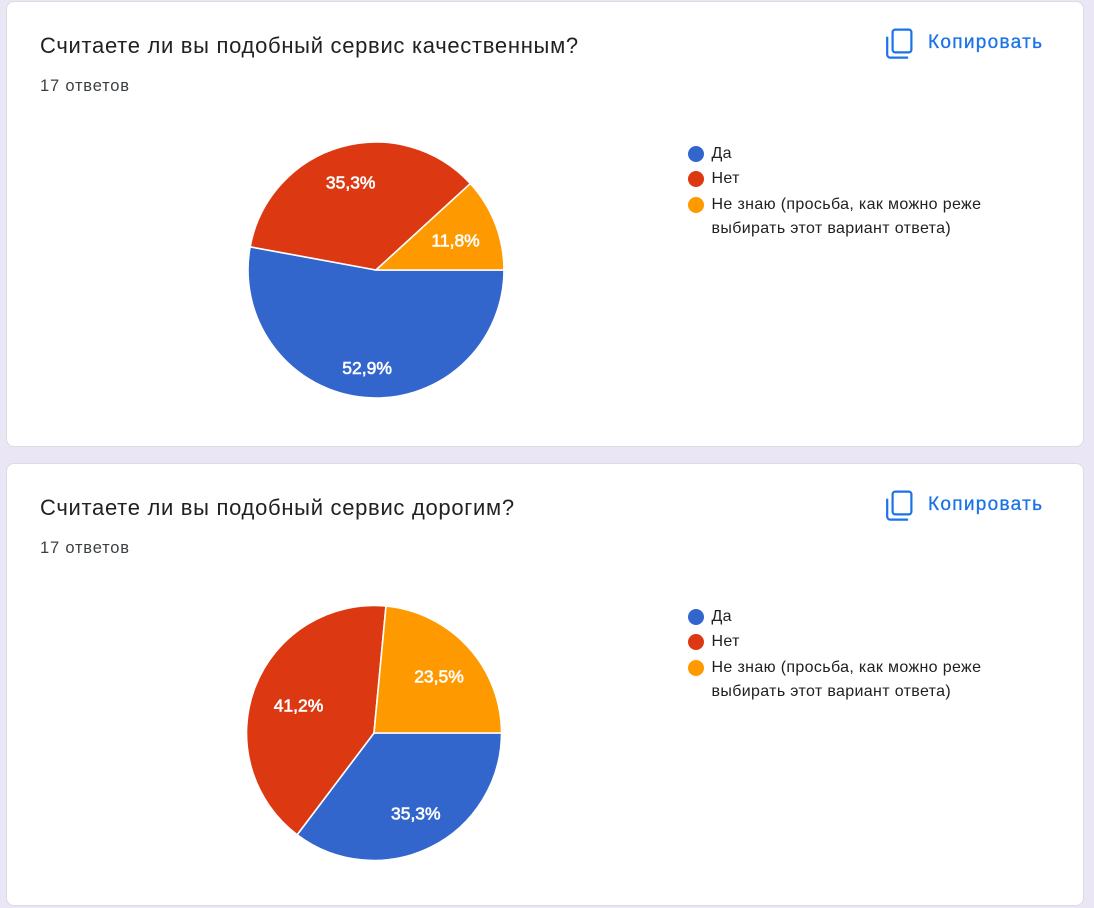  Describe the element at coordinates (299, 705) in the screenshot. I see `svg-text: 41,2%` at that location.